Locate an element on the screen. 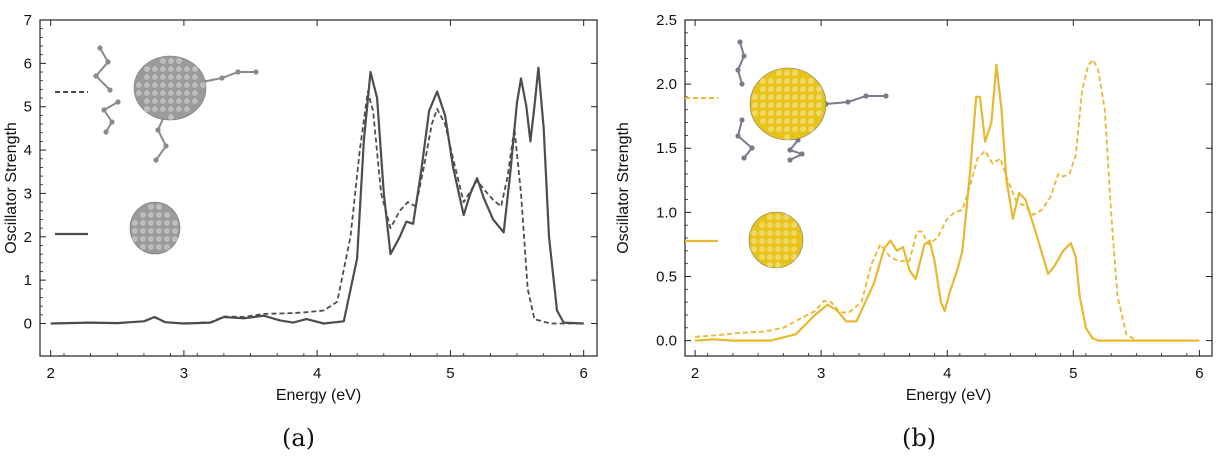  y-tick-label: 1 is located at coordinates (28, 280).